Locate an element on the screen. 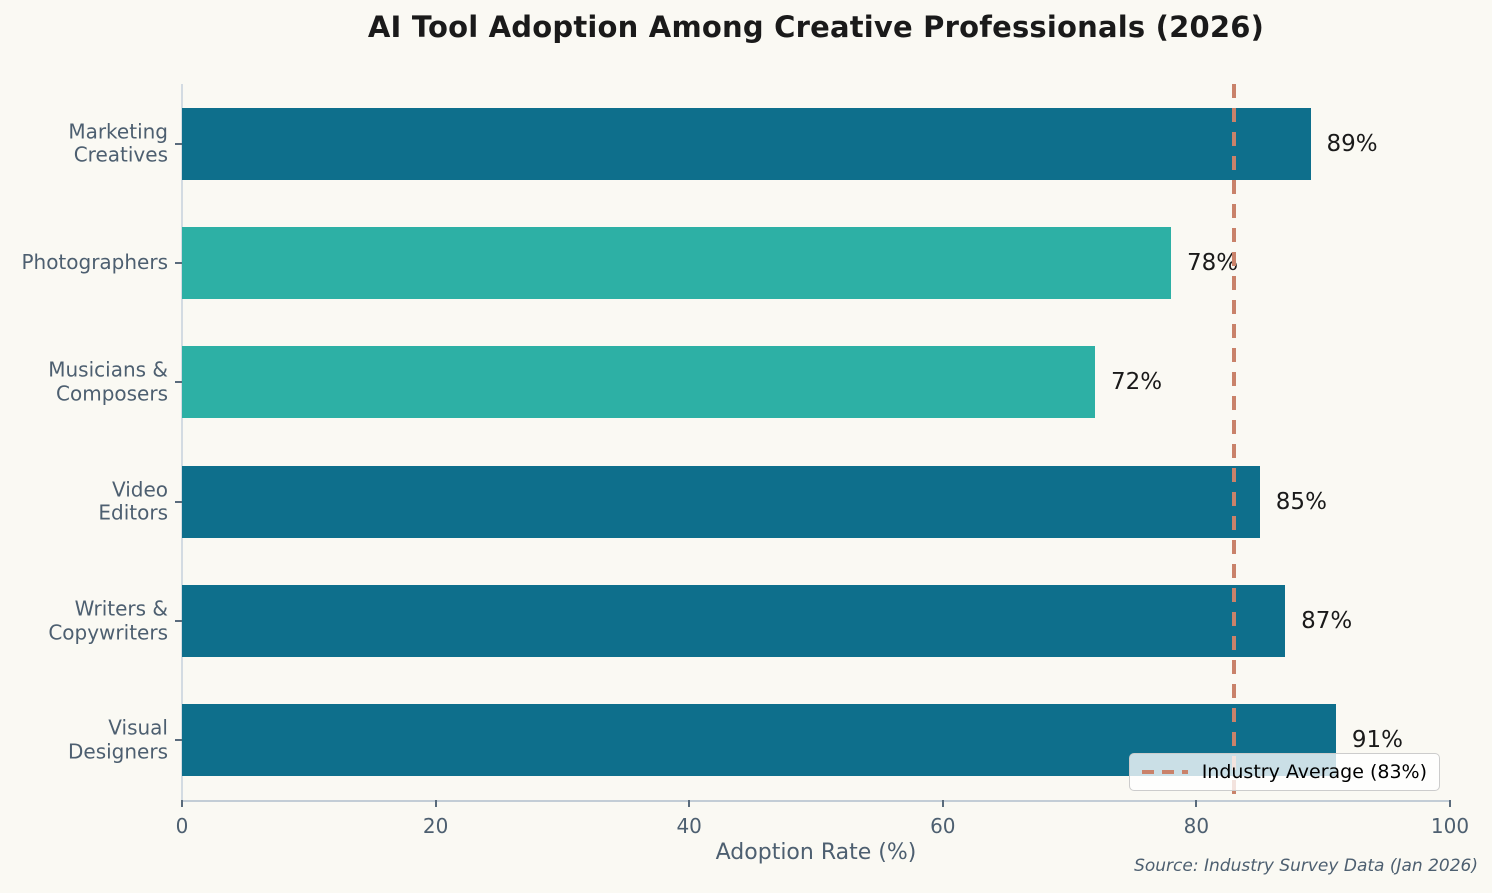  bar-photographers is located at coordinates (677, 263).